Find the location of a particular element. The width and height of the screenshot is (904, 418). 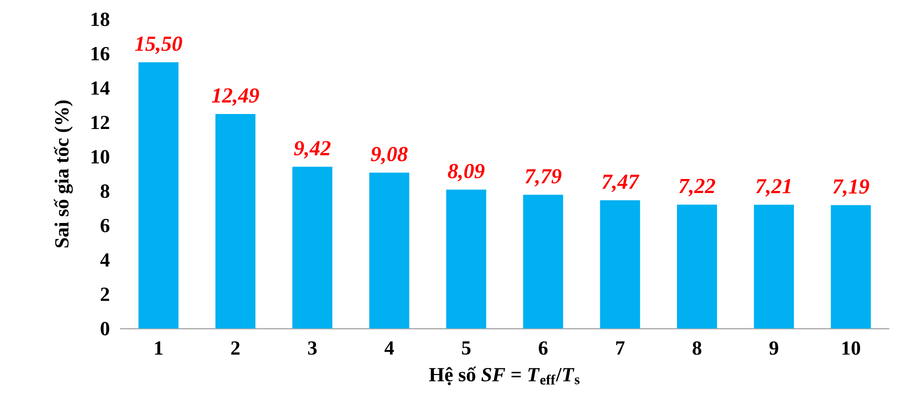

x-tick-label: 1 is located at coordinates (158, 348).